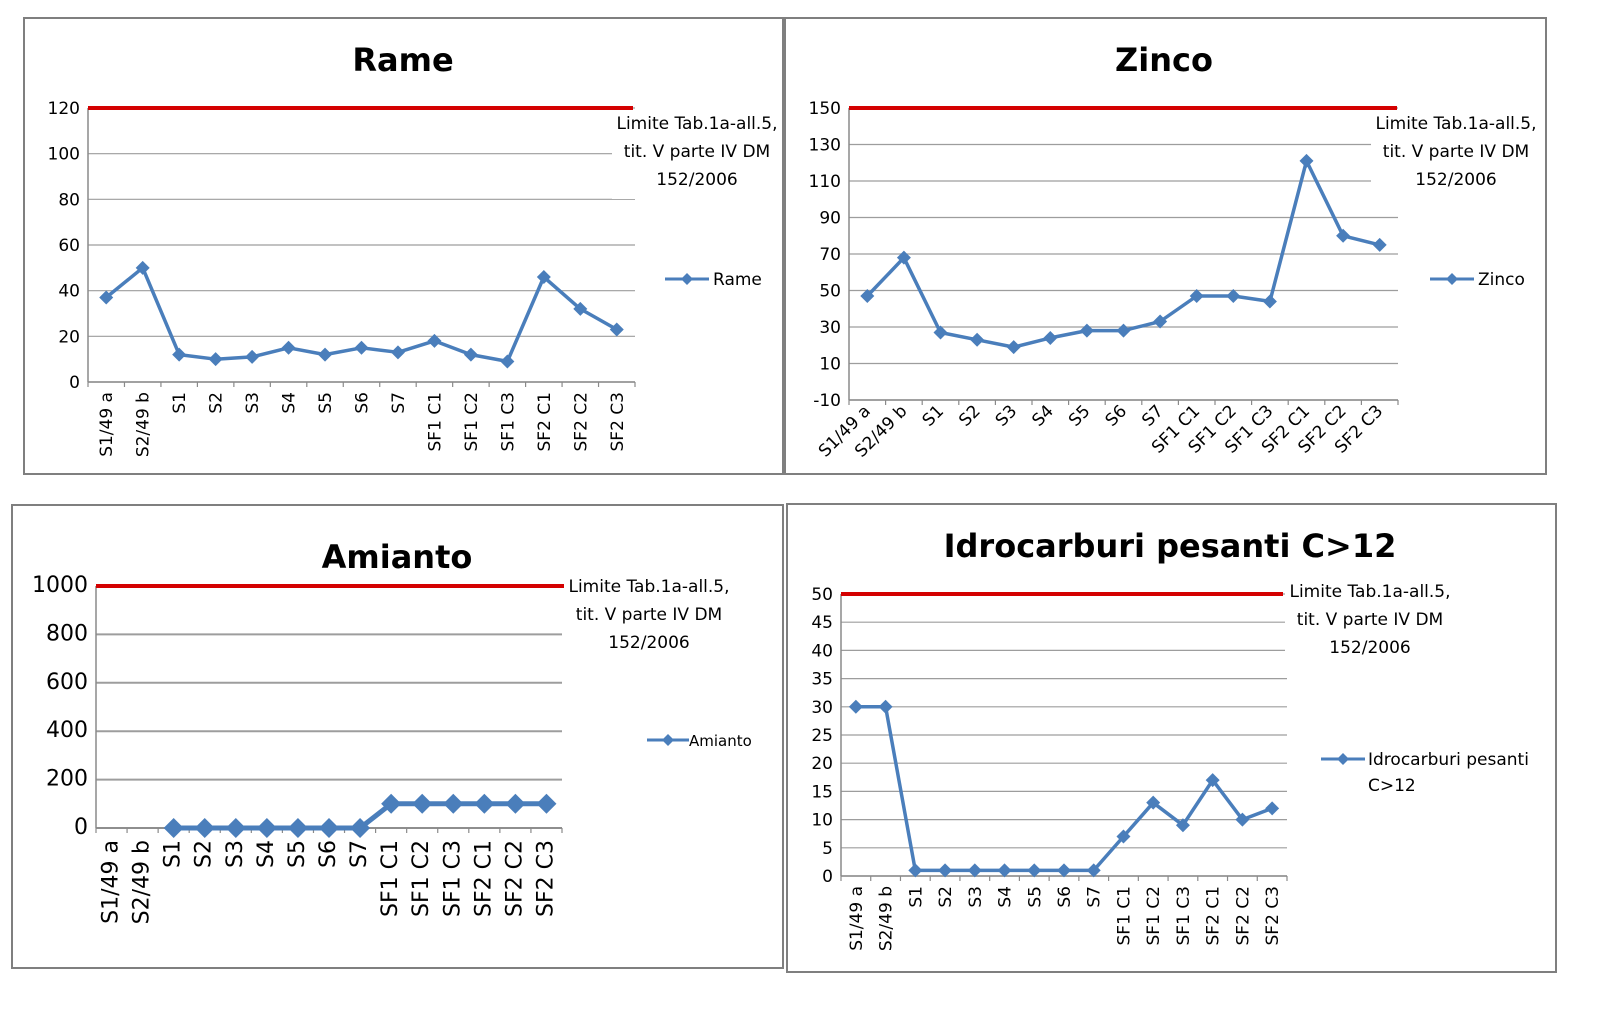 The width and height of the screenshot is (1600, 1010). I want to click on x-tick-label: SF1 C3, so click(508, 421).